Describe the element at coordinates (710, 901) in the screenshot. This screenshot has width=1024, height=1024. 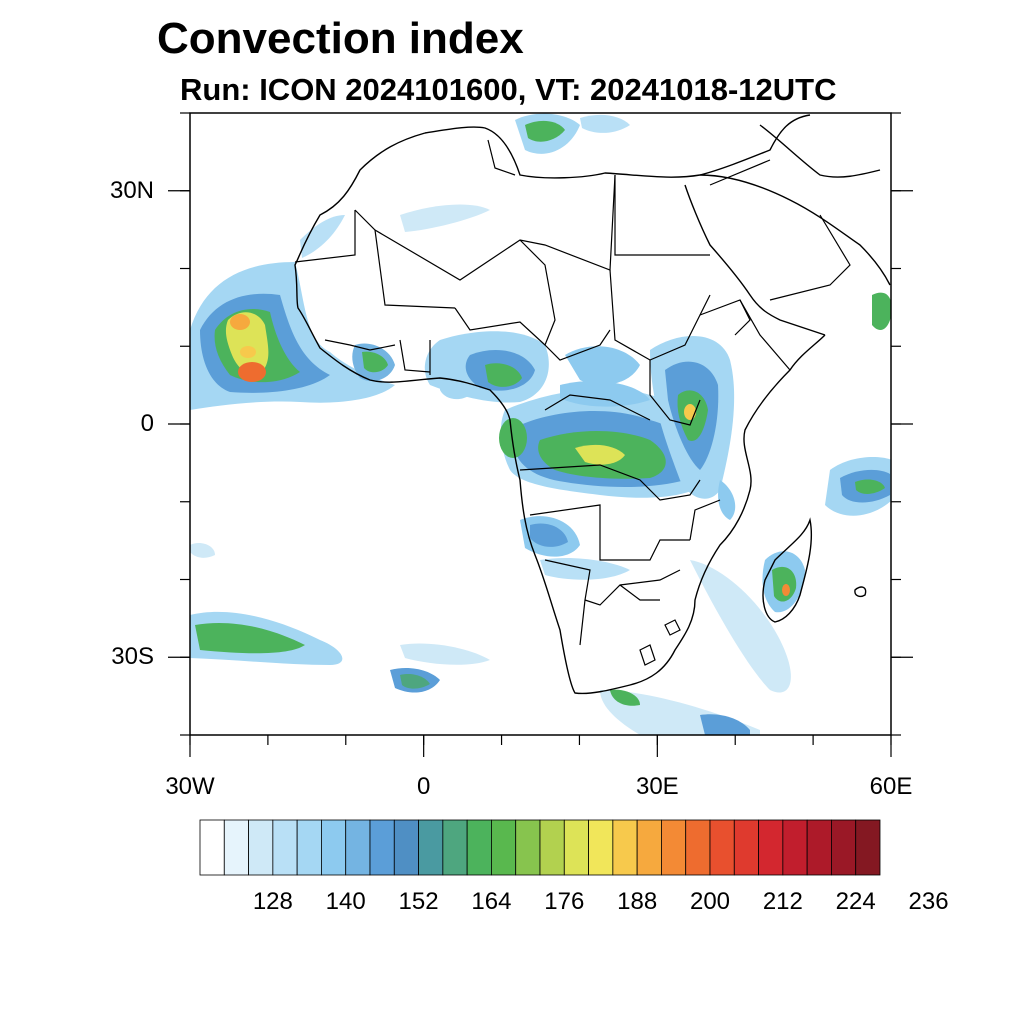
I see `colorbar-label: 200` at that location.